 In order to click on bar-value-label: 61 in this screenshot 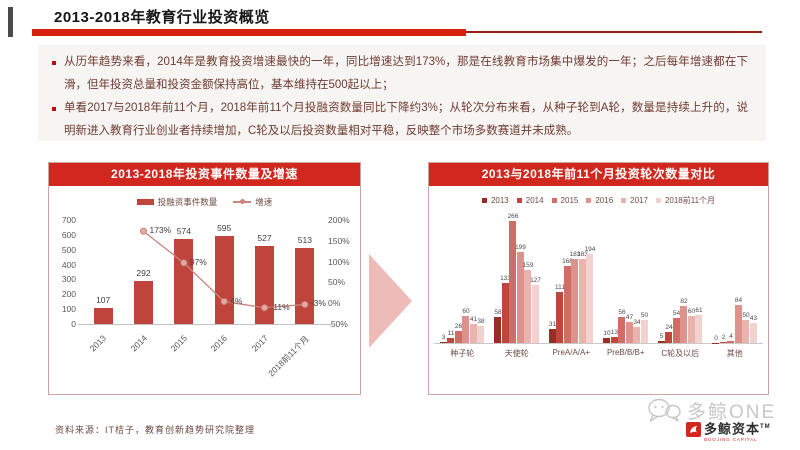, I will do `click(699, 311)`.